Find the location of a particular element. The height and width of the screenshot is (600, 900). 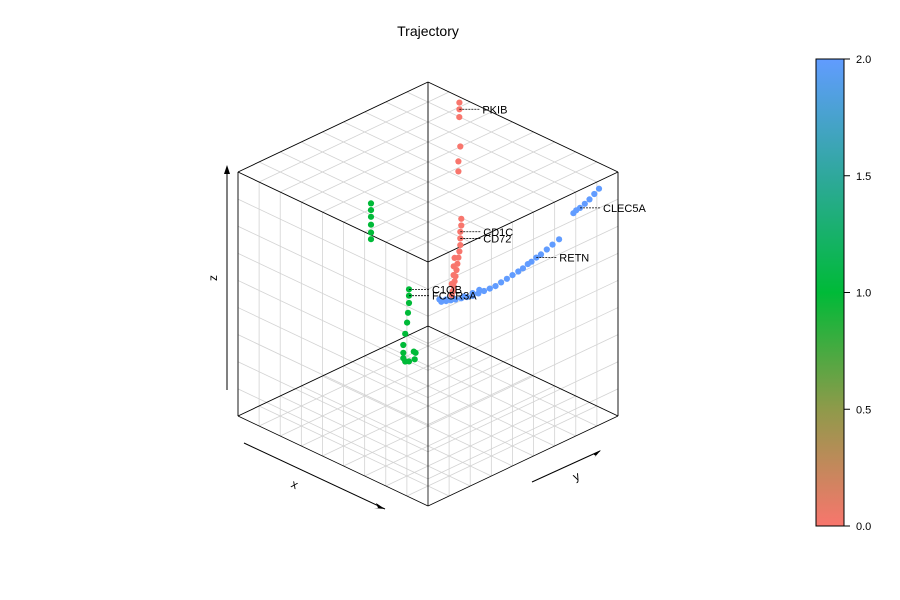

colorbar-tick-label: 2.0 is located at coordinates (863, 60).